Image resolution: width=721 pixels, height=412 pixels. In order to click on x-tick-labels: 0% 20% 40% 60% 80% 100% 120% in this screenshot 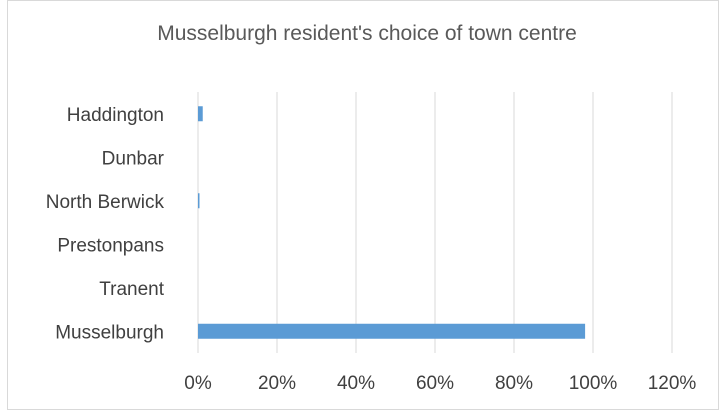, I will do `click(440, 383)`.